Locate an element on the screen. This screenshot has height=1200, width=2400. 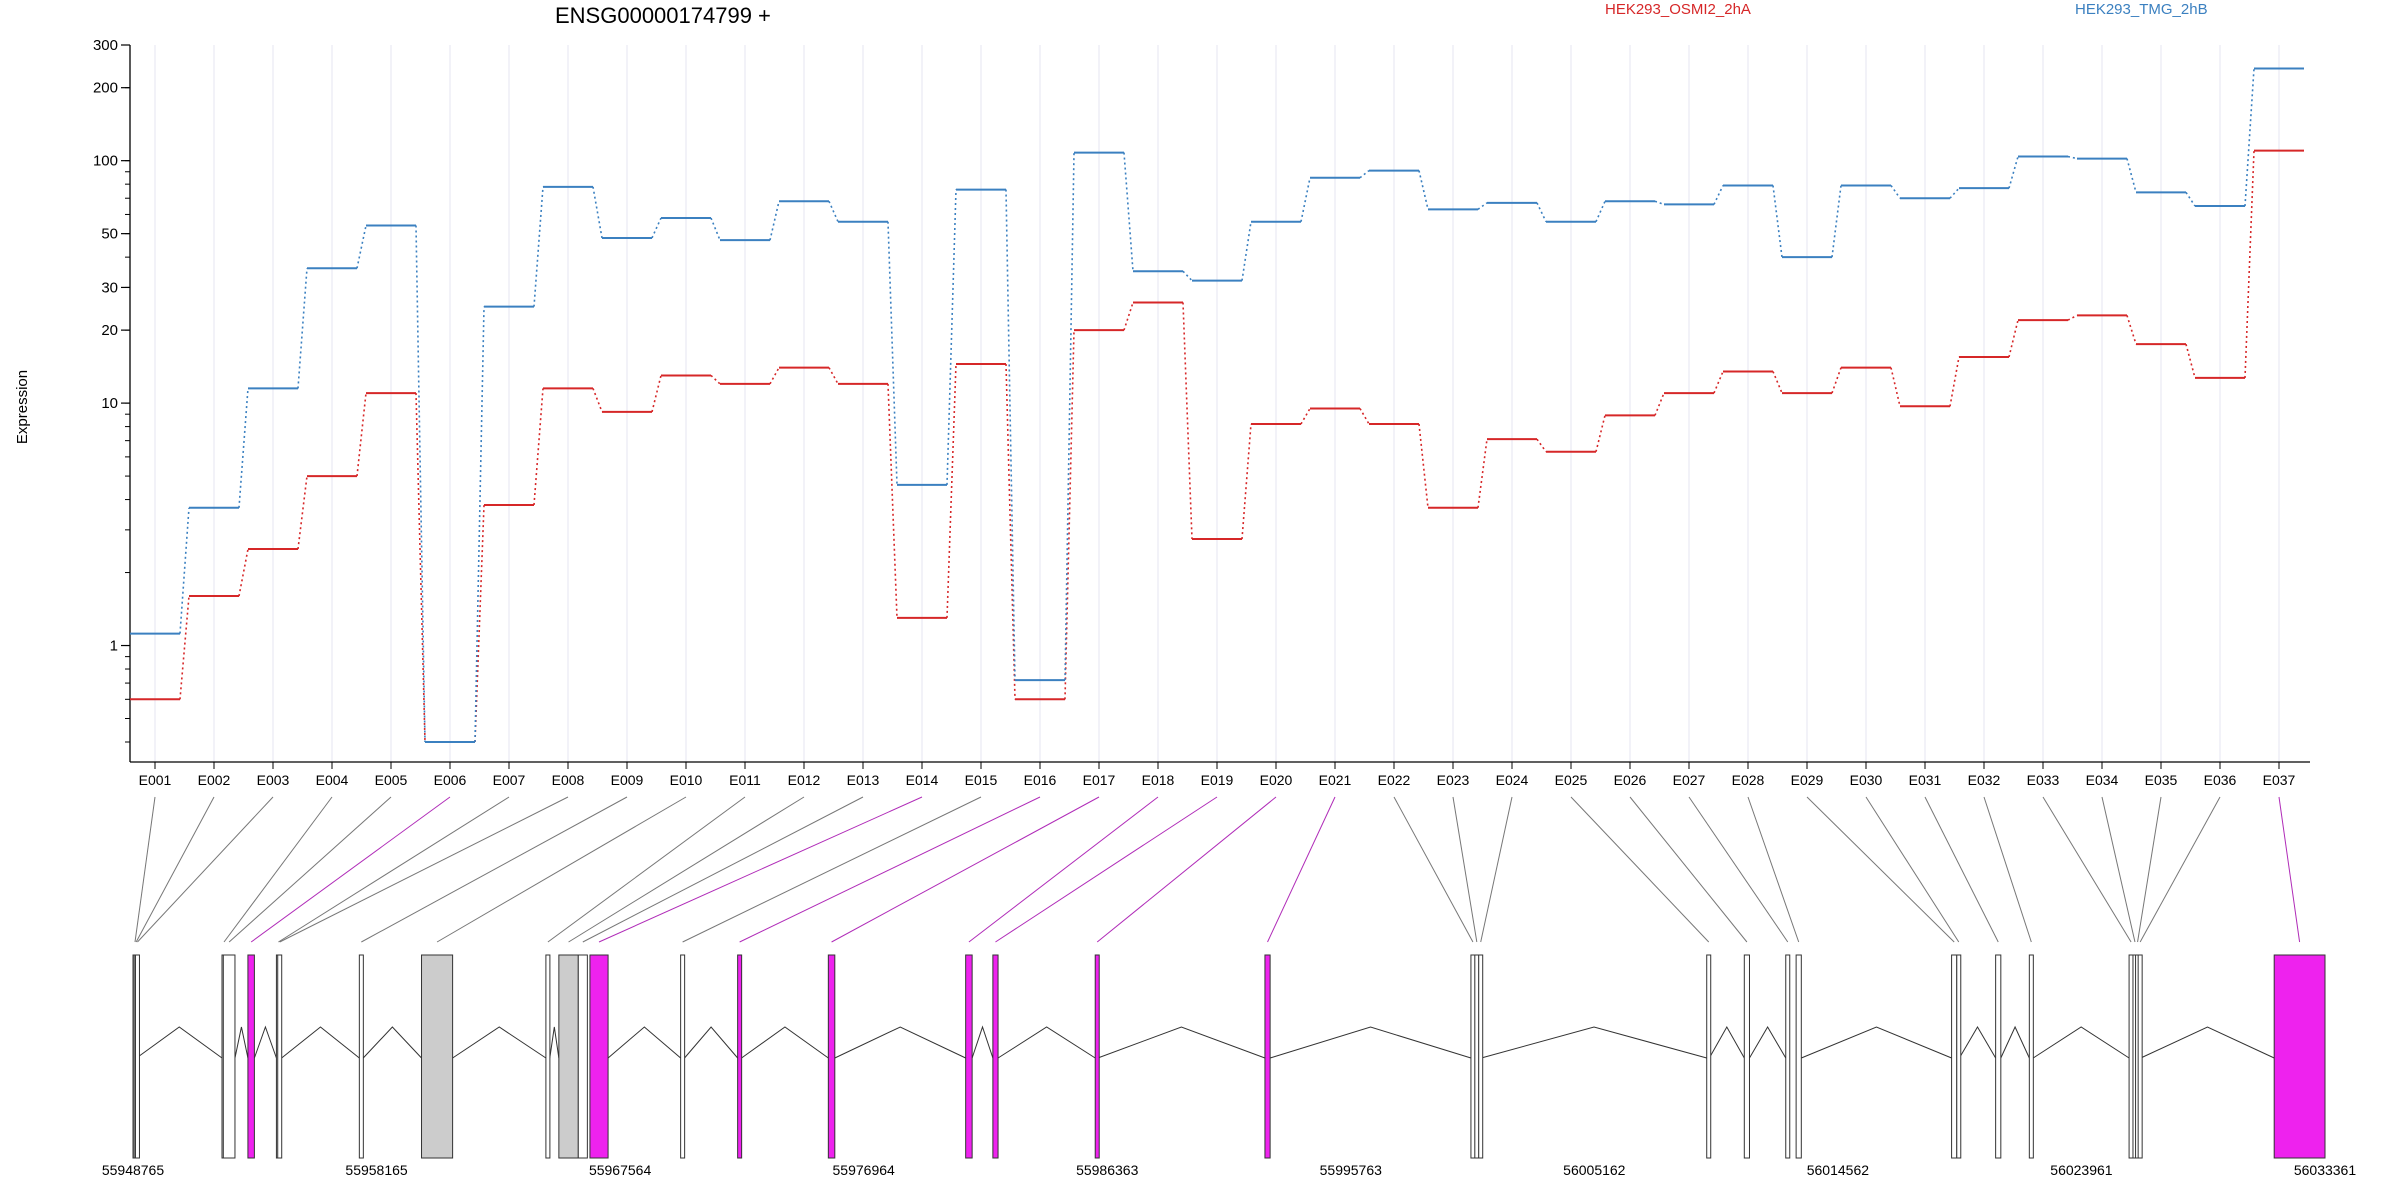
x-tick-label-E011: E011 is located at coordinates (745, 780).